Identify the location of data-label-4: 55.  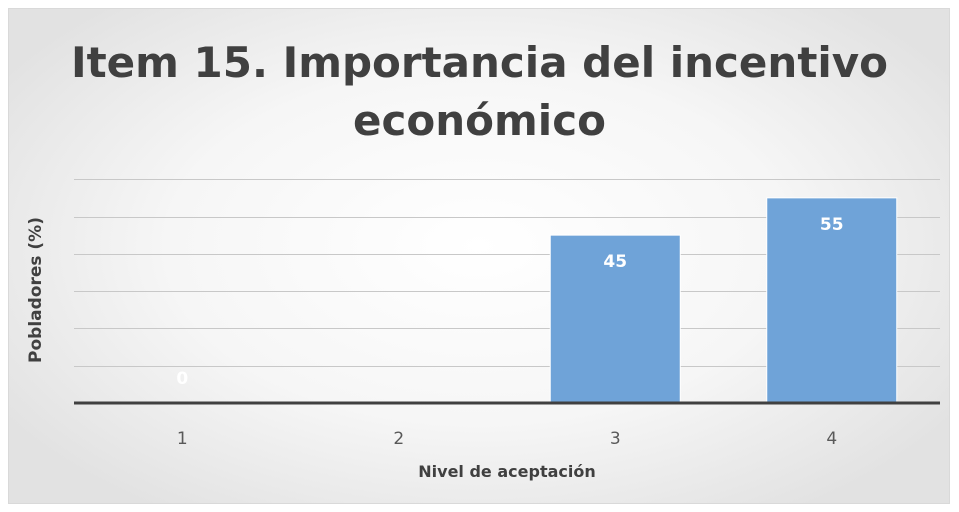
(832, 225).